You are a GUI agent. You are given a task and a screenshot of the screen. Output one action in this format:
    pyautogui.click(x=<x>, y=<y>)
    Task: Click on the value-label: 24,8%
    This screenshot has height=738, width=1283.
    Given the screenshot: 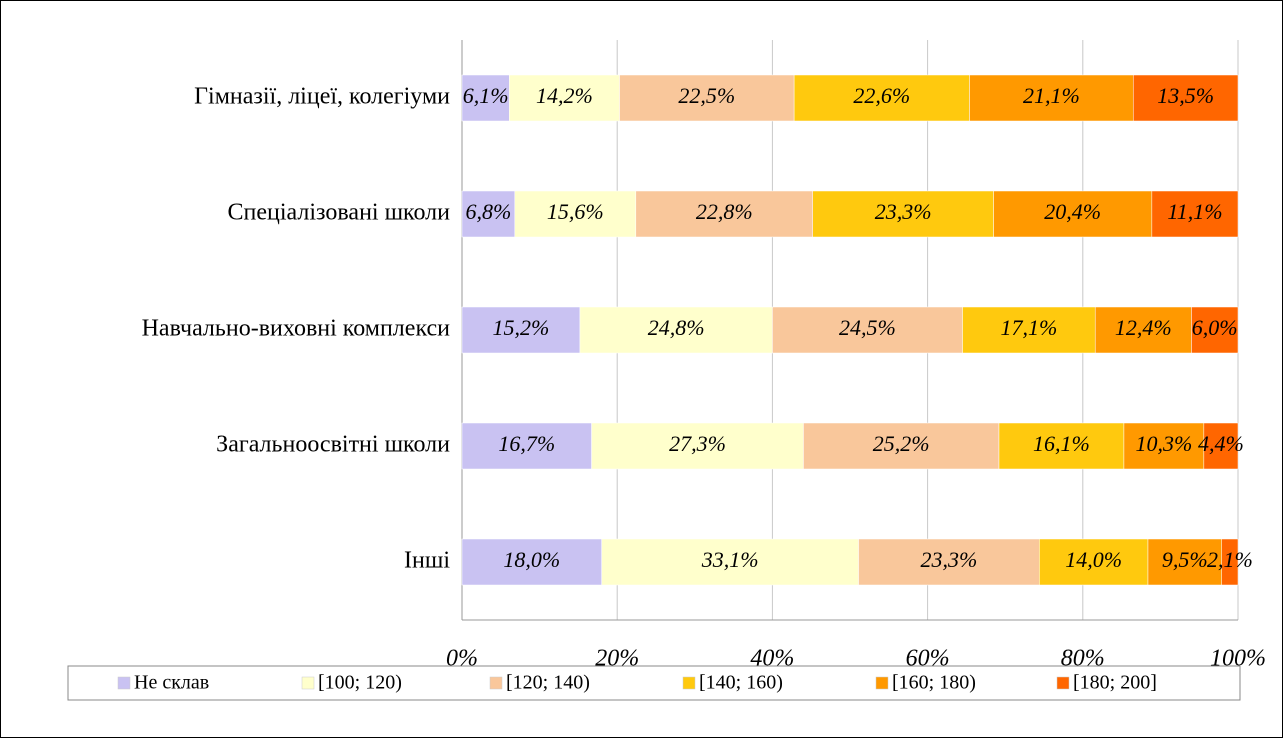 What is the action you would take?
    pyautogui.click(x=676, y=327)
    